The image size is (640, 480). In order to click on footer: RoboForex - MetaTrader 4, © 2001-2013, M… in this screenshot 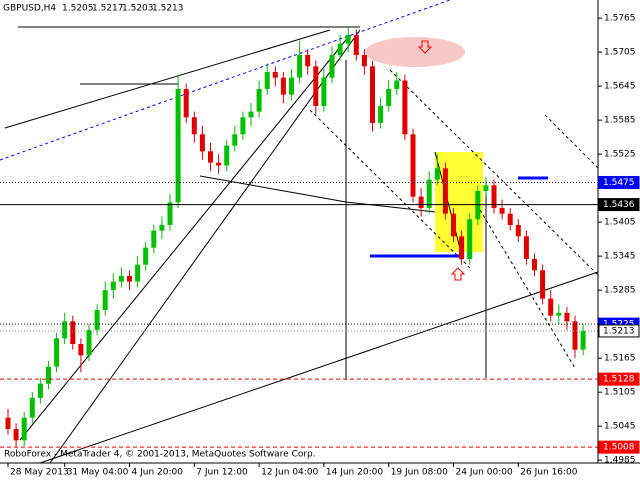, I will do `click(160, 455)`.